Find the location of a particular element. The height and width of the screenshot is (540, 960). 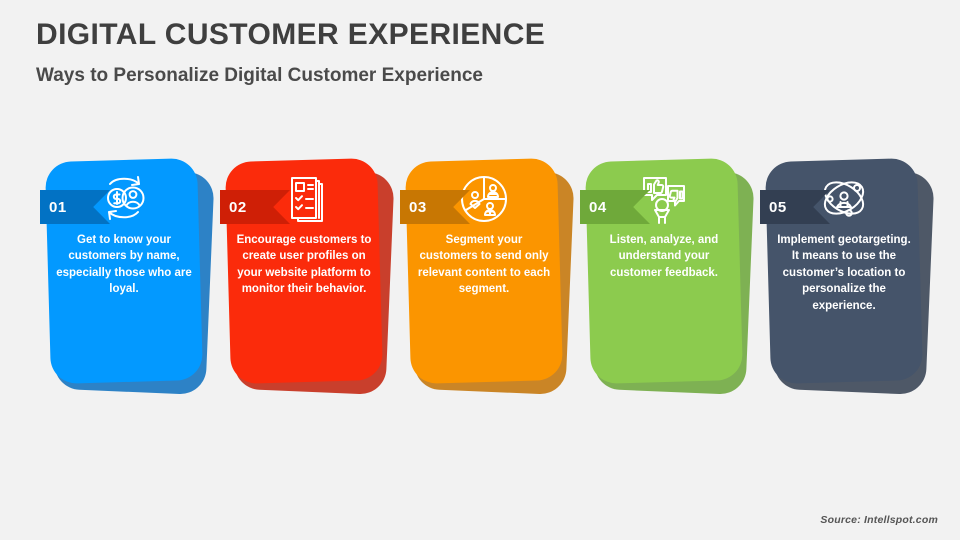

checklist-document-icon is located at coordinates (304, 198).